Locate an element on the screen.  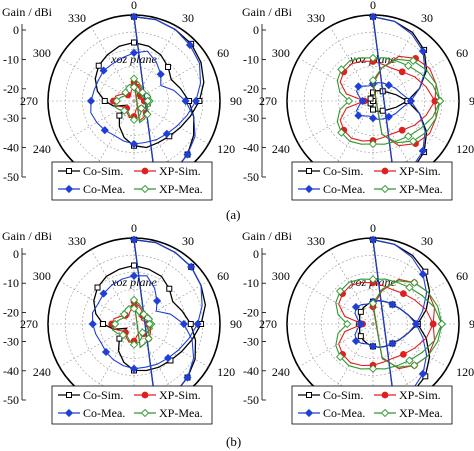
caption-b: (b) is located at coordinates (234, 441).